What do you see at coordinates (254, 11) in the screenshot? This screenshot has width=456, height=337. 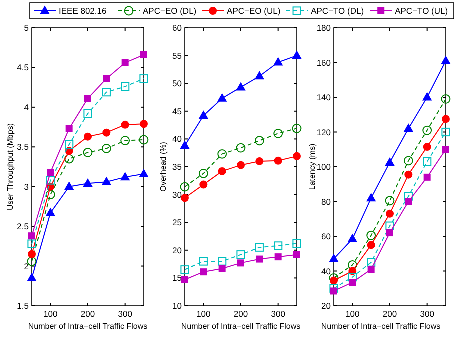 I see `legend-label: APC−EO (UL)` at bounding box center [254, 11].